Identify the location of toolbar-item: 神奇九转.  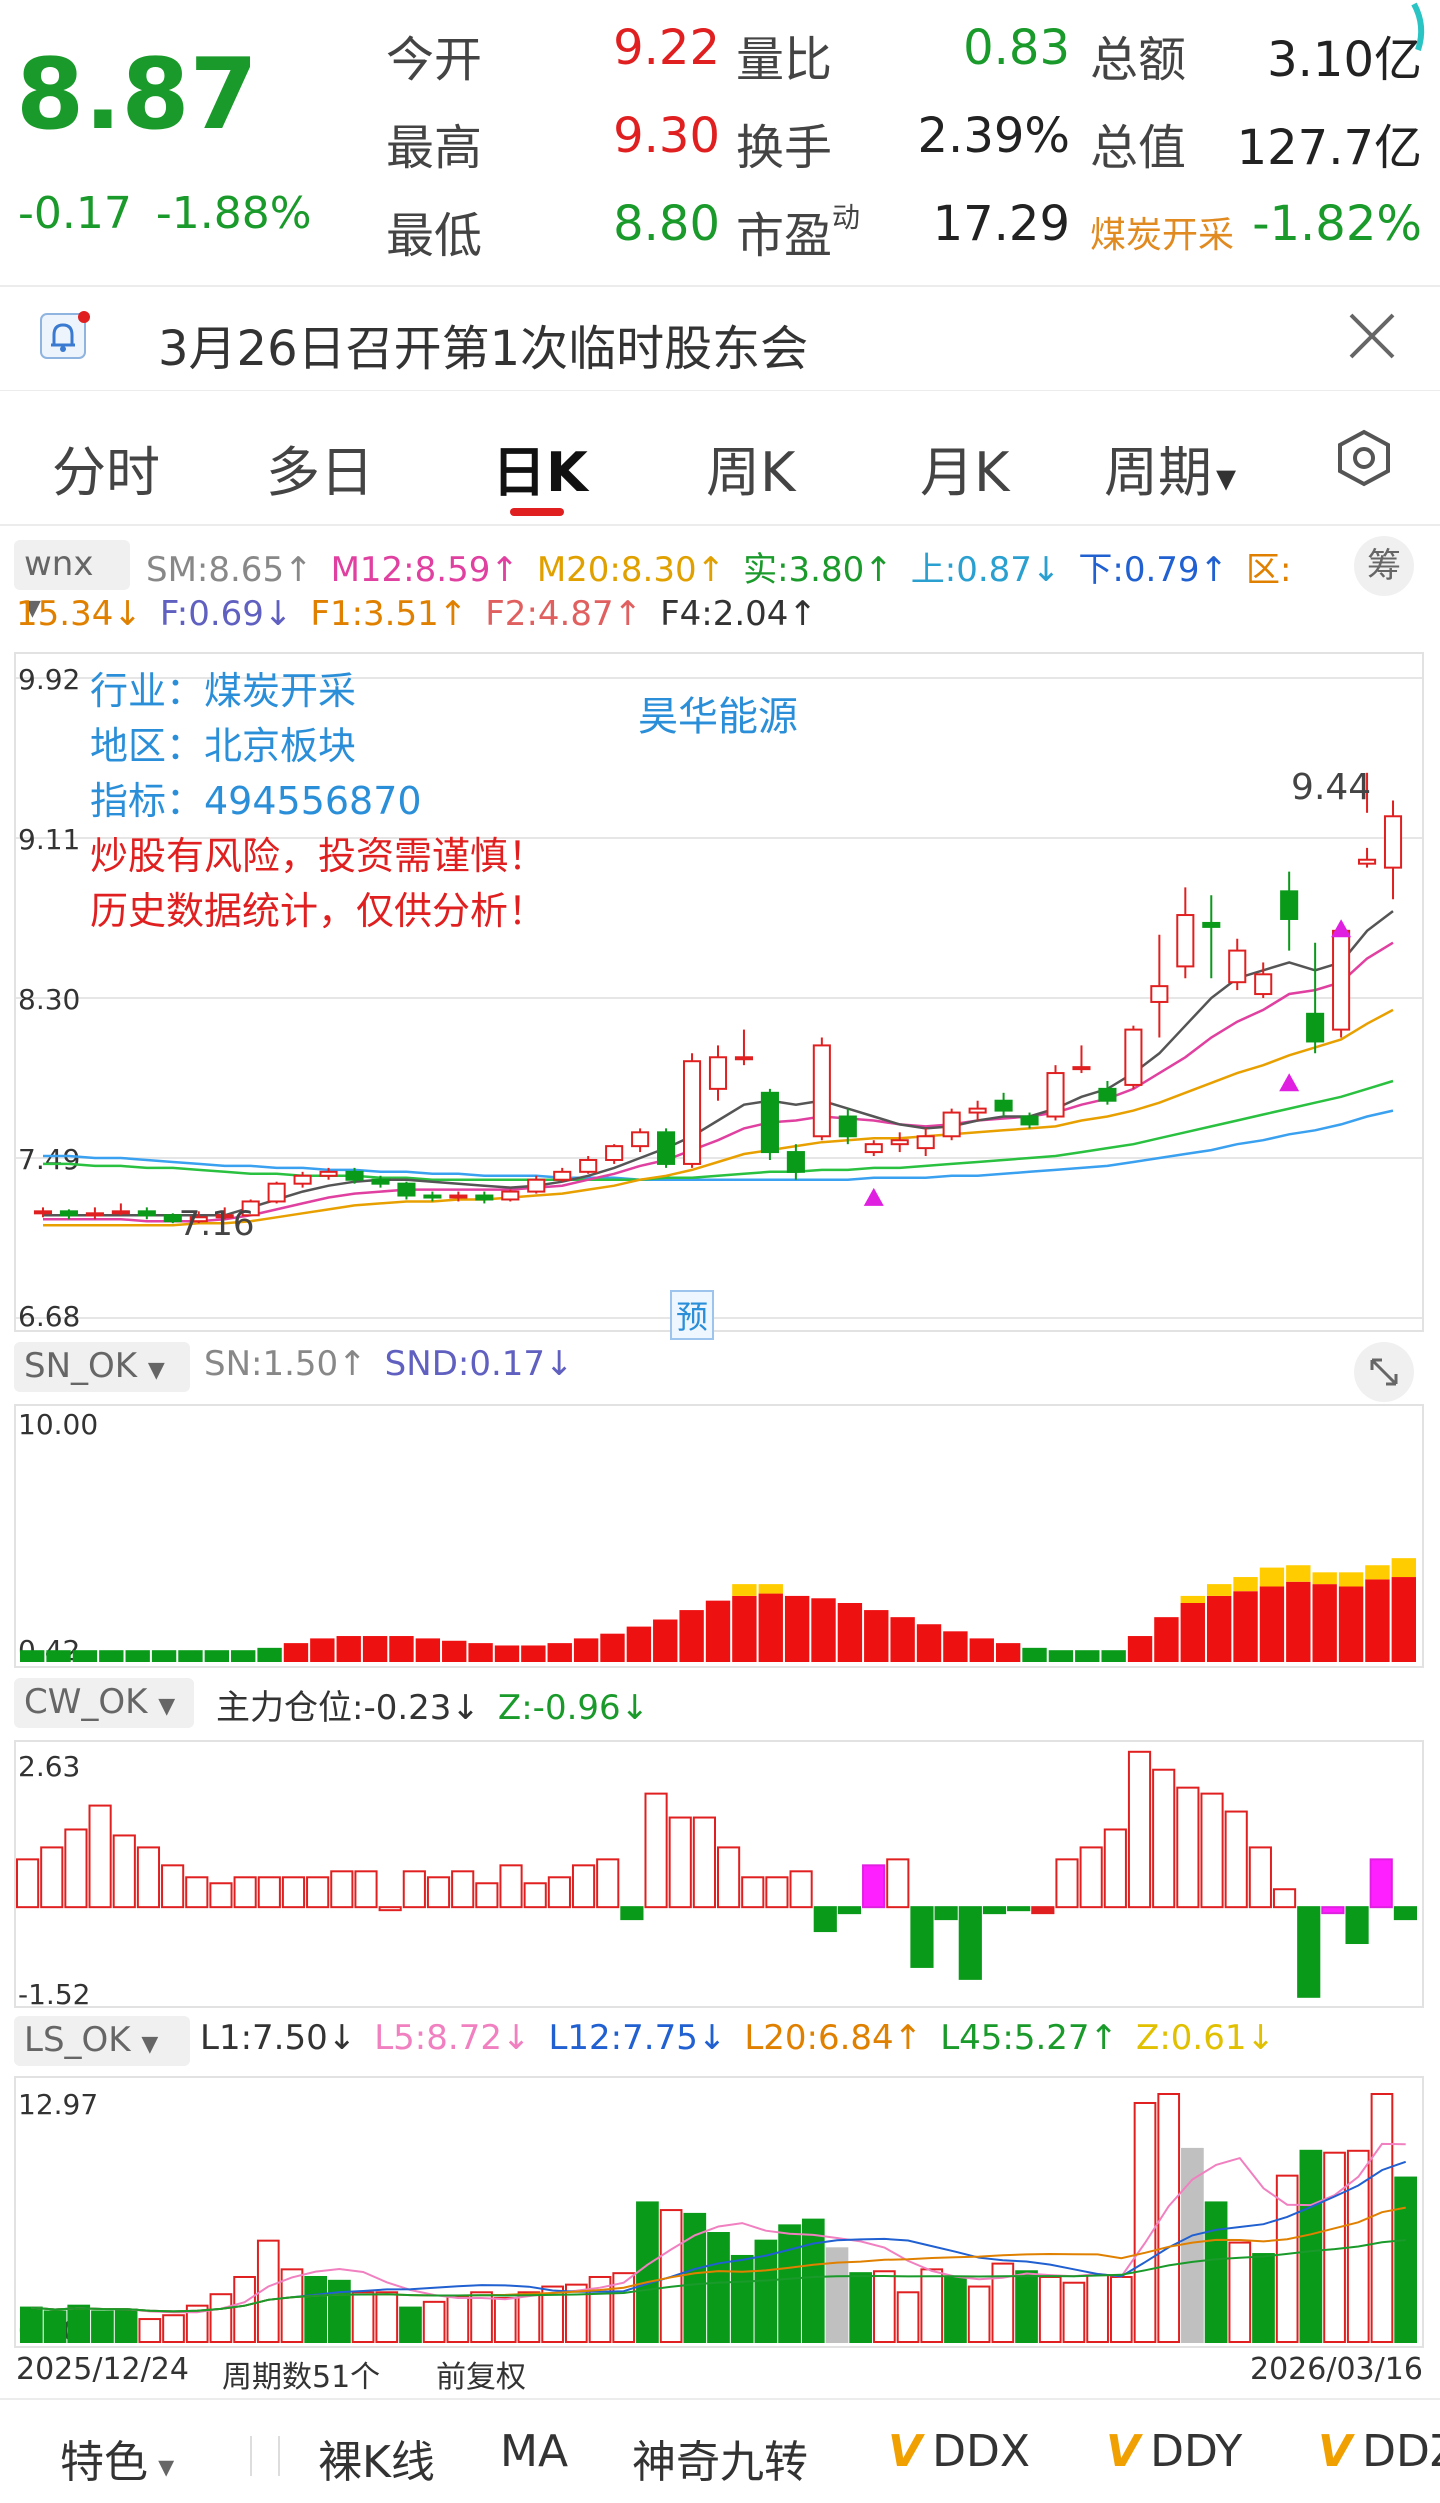
(720, 2458).